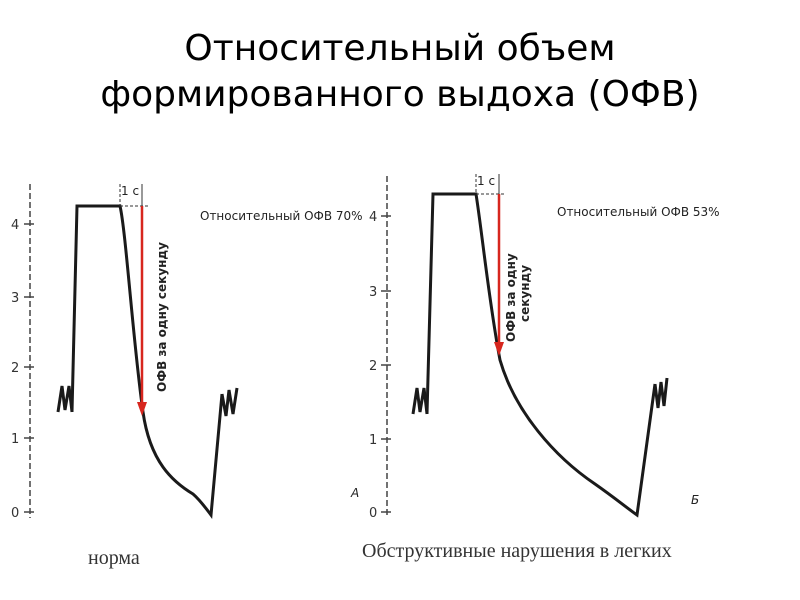 The image size is (800, 600). What do you see at coordinates (400, 48) in the screenshot?
I see `title-line-1: Относительный объем` at bounding box center [400, 48].